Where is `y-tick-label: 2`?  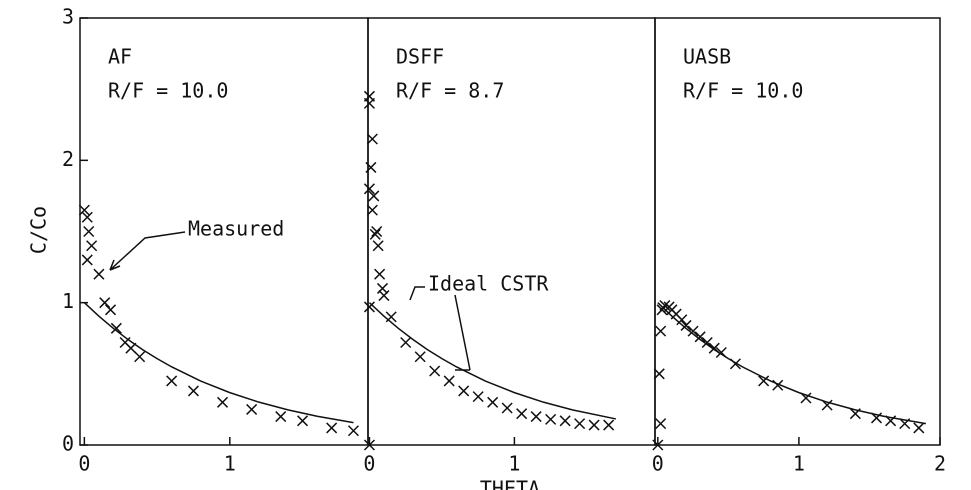
y-tick-label: 2 is located at coordinates (68, 159).